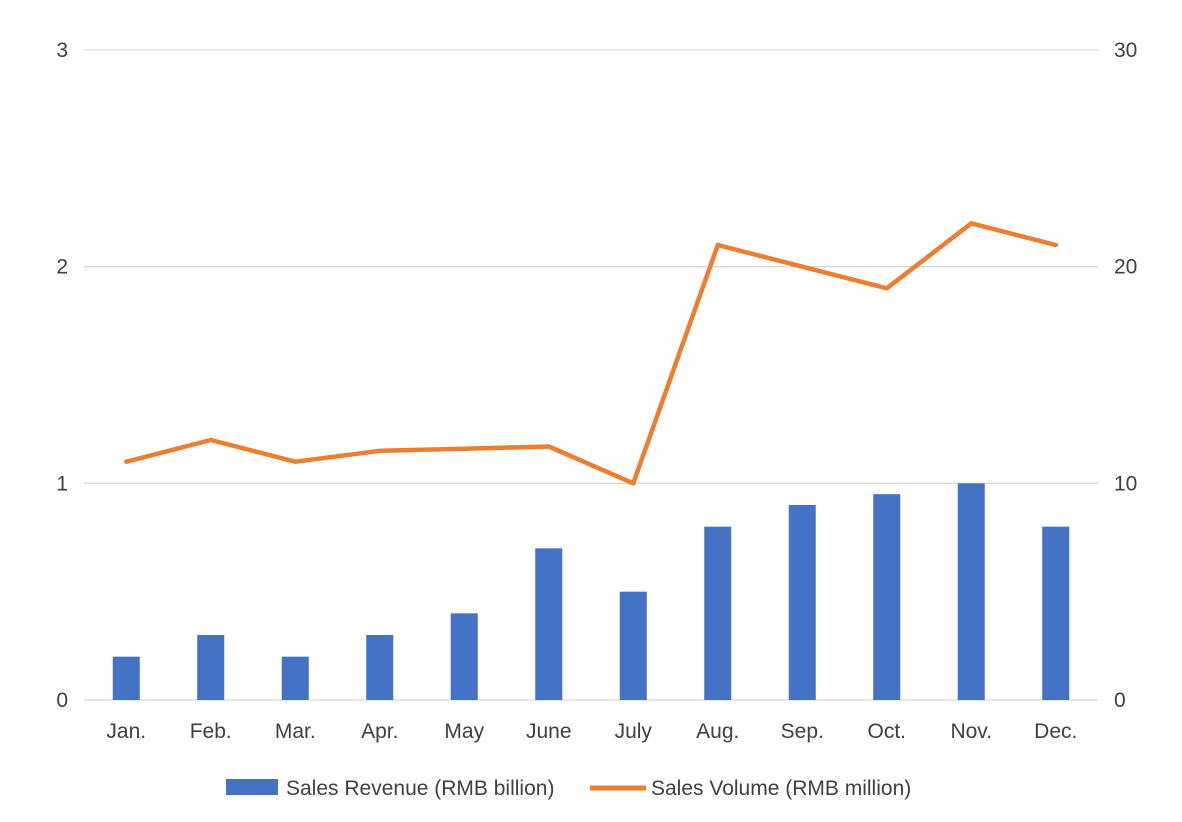  Describe the element at coordinates (62, 375) in the screenshot. I see `left-axis-tick-labels: 0 1 2 3` at that location.